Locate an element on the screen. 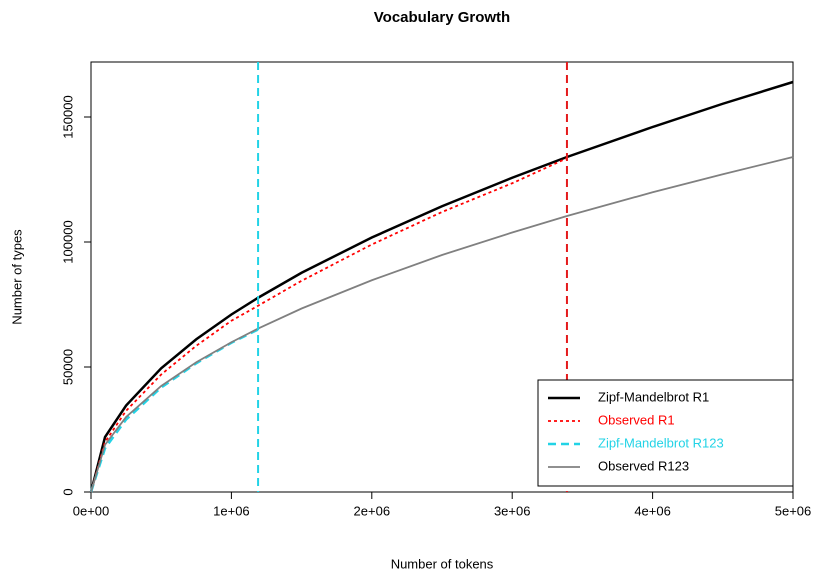  x-axis-label: Number of tokens is located at coordinates (442, 563).